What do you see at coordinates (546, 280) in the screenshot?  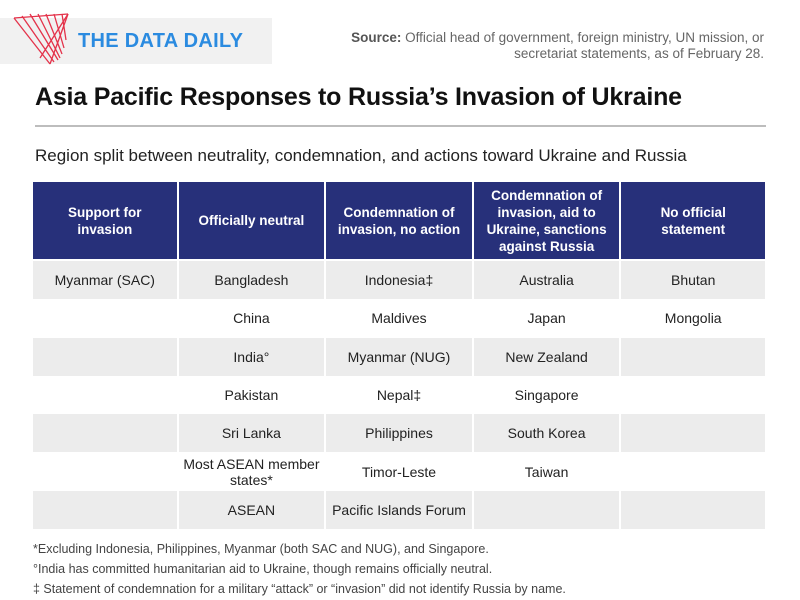 I see `table-cell: Australia` at bounding box center [546, 280].